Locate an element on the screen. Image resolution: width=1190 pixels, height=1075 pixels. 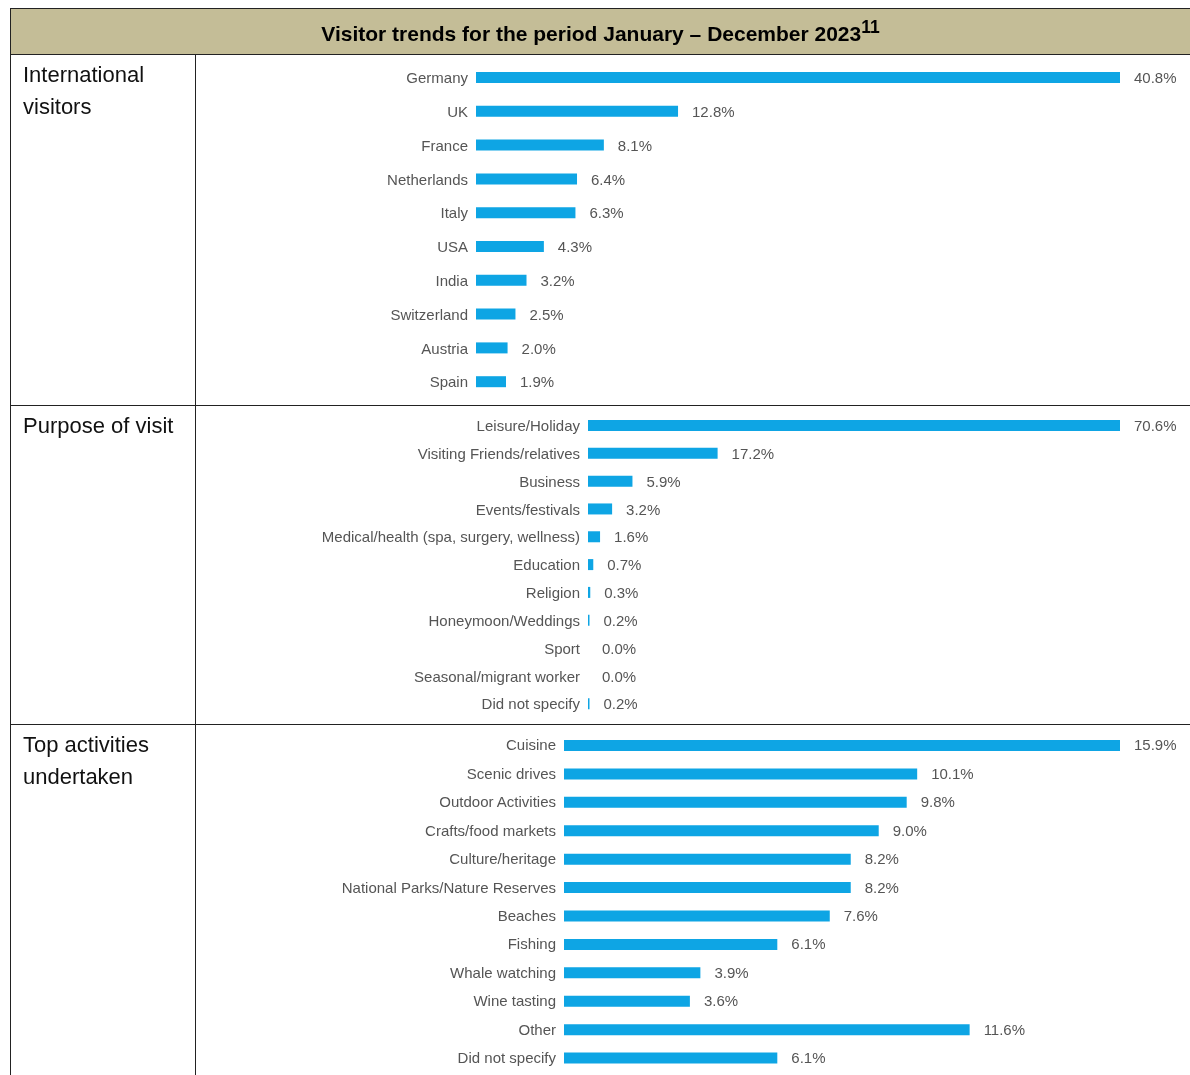
y-tick-label: USA is located at coordinates (452, 247).